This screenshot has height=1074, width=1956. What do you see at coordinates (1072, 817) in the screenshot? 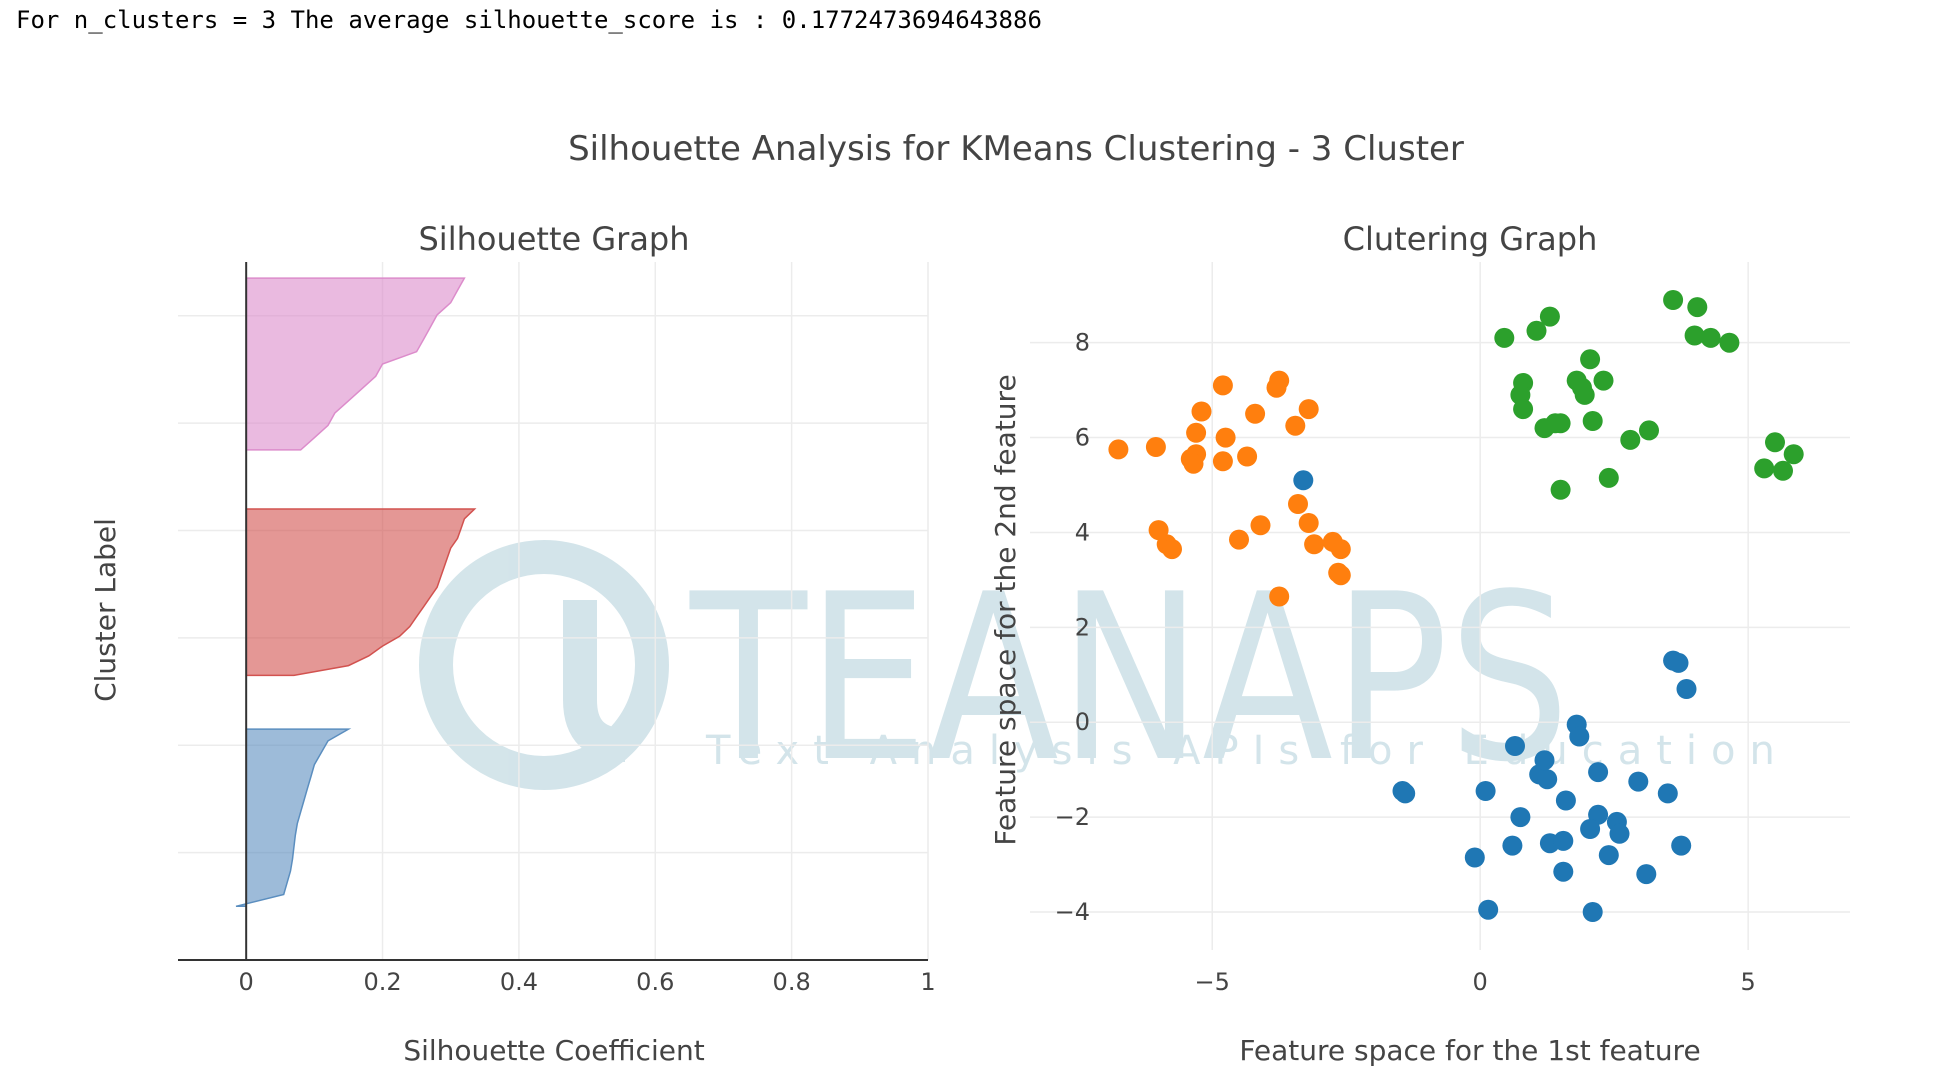
I see `clustering-y-tick-label: −2` at bounding box center [1072, 817].